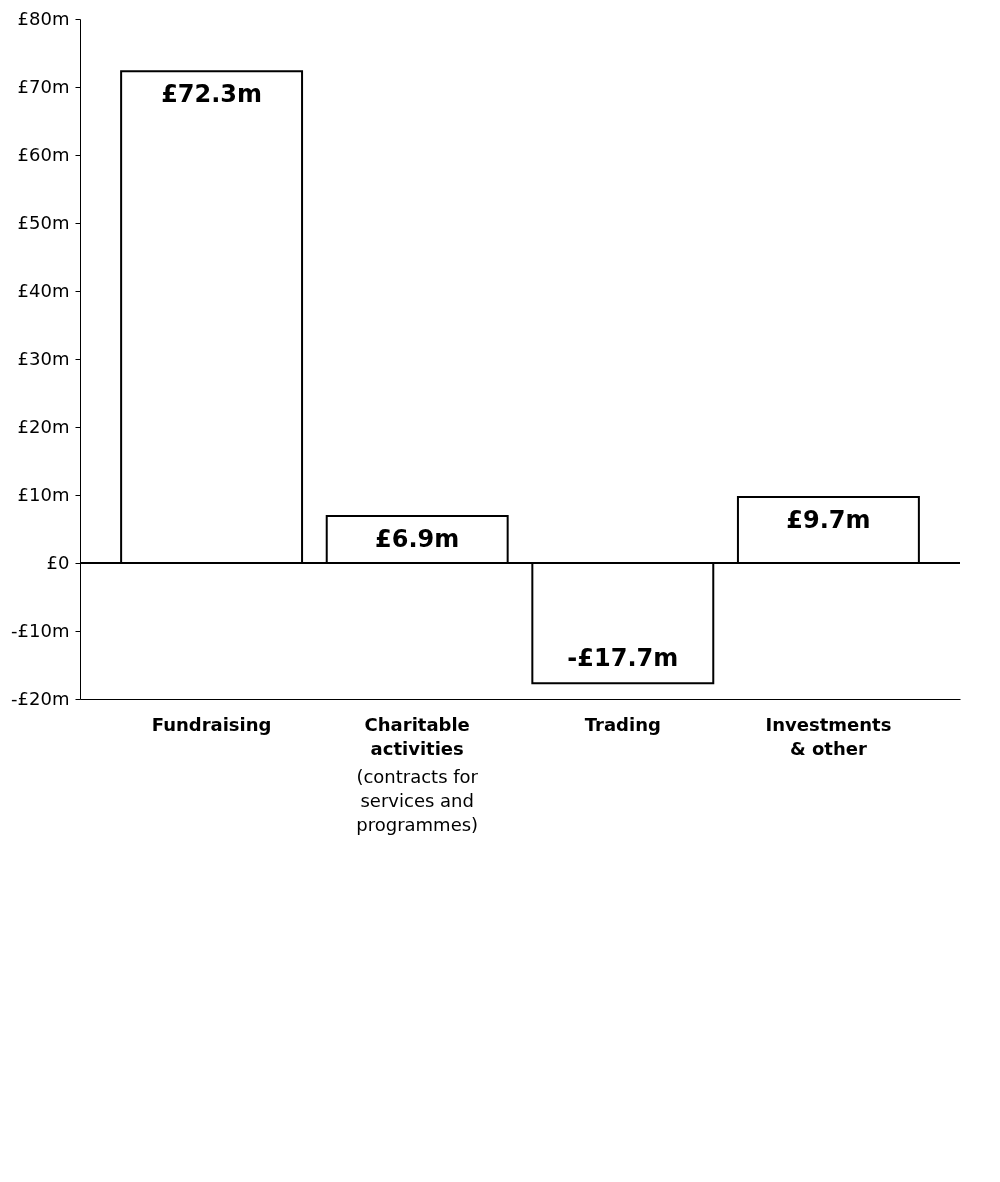 This screenshot has width=1000, height=1182. I want to click on y-tick-label: £70m, so click(43, 86).